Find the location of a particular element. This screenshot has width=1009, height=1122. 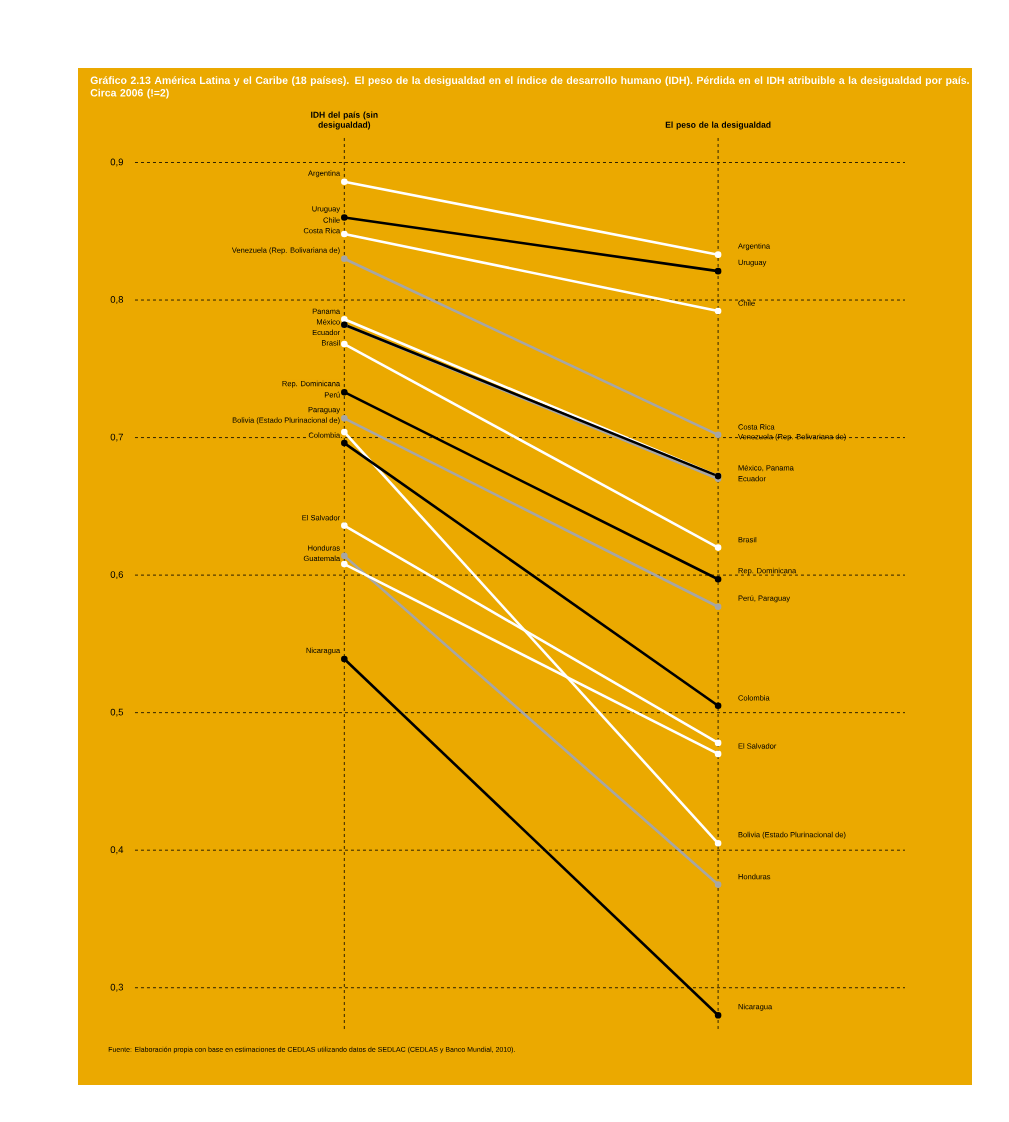

y-tick-label: 0,6 is located at coordinates (117, 575).